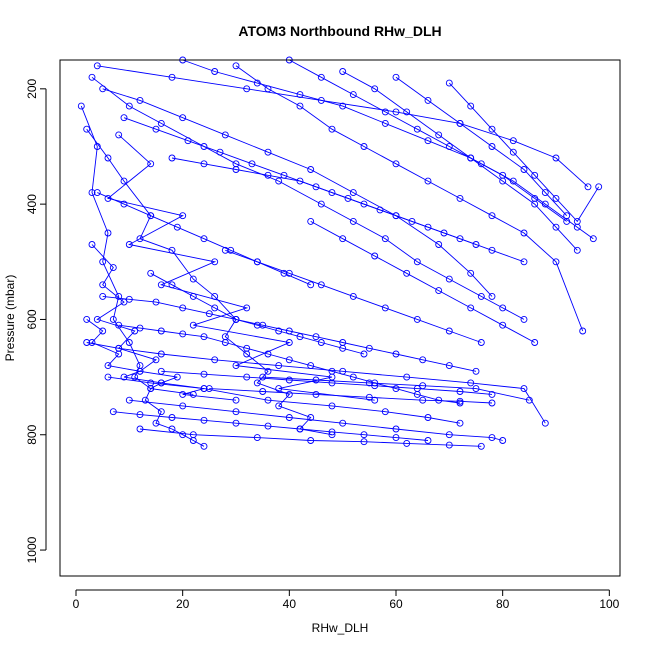 The height and width of the screenshot is (650, 650). Describe the element at coordinates (32, 549) in the screenshot. I see `y-tick-label: 1000` at that location.